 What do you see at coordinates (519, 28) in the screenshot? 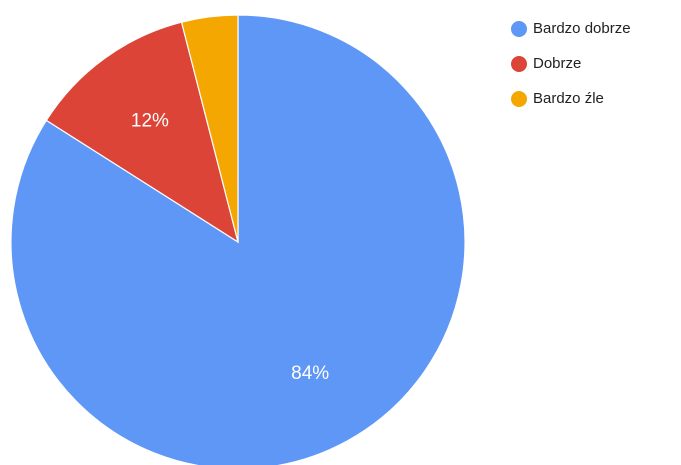
I see `legend-swatch-bardzo-dobrze` at bounding box center [519, 28].